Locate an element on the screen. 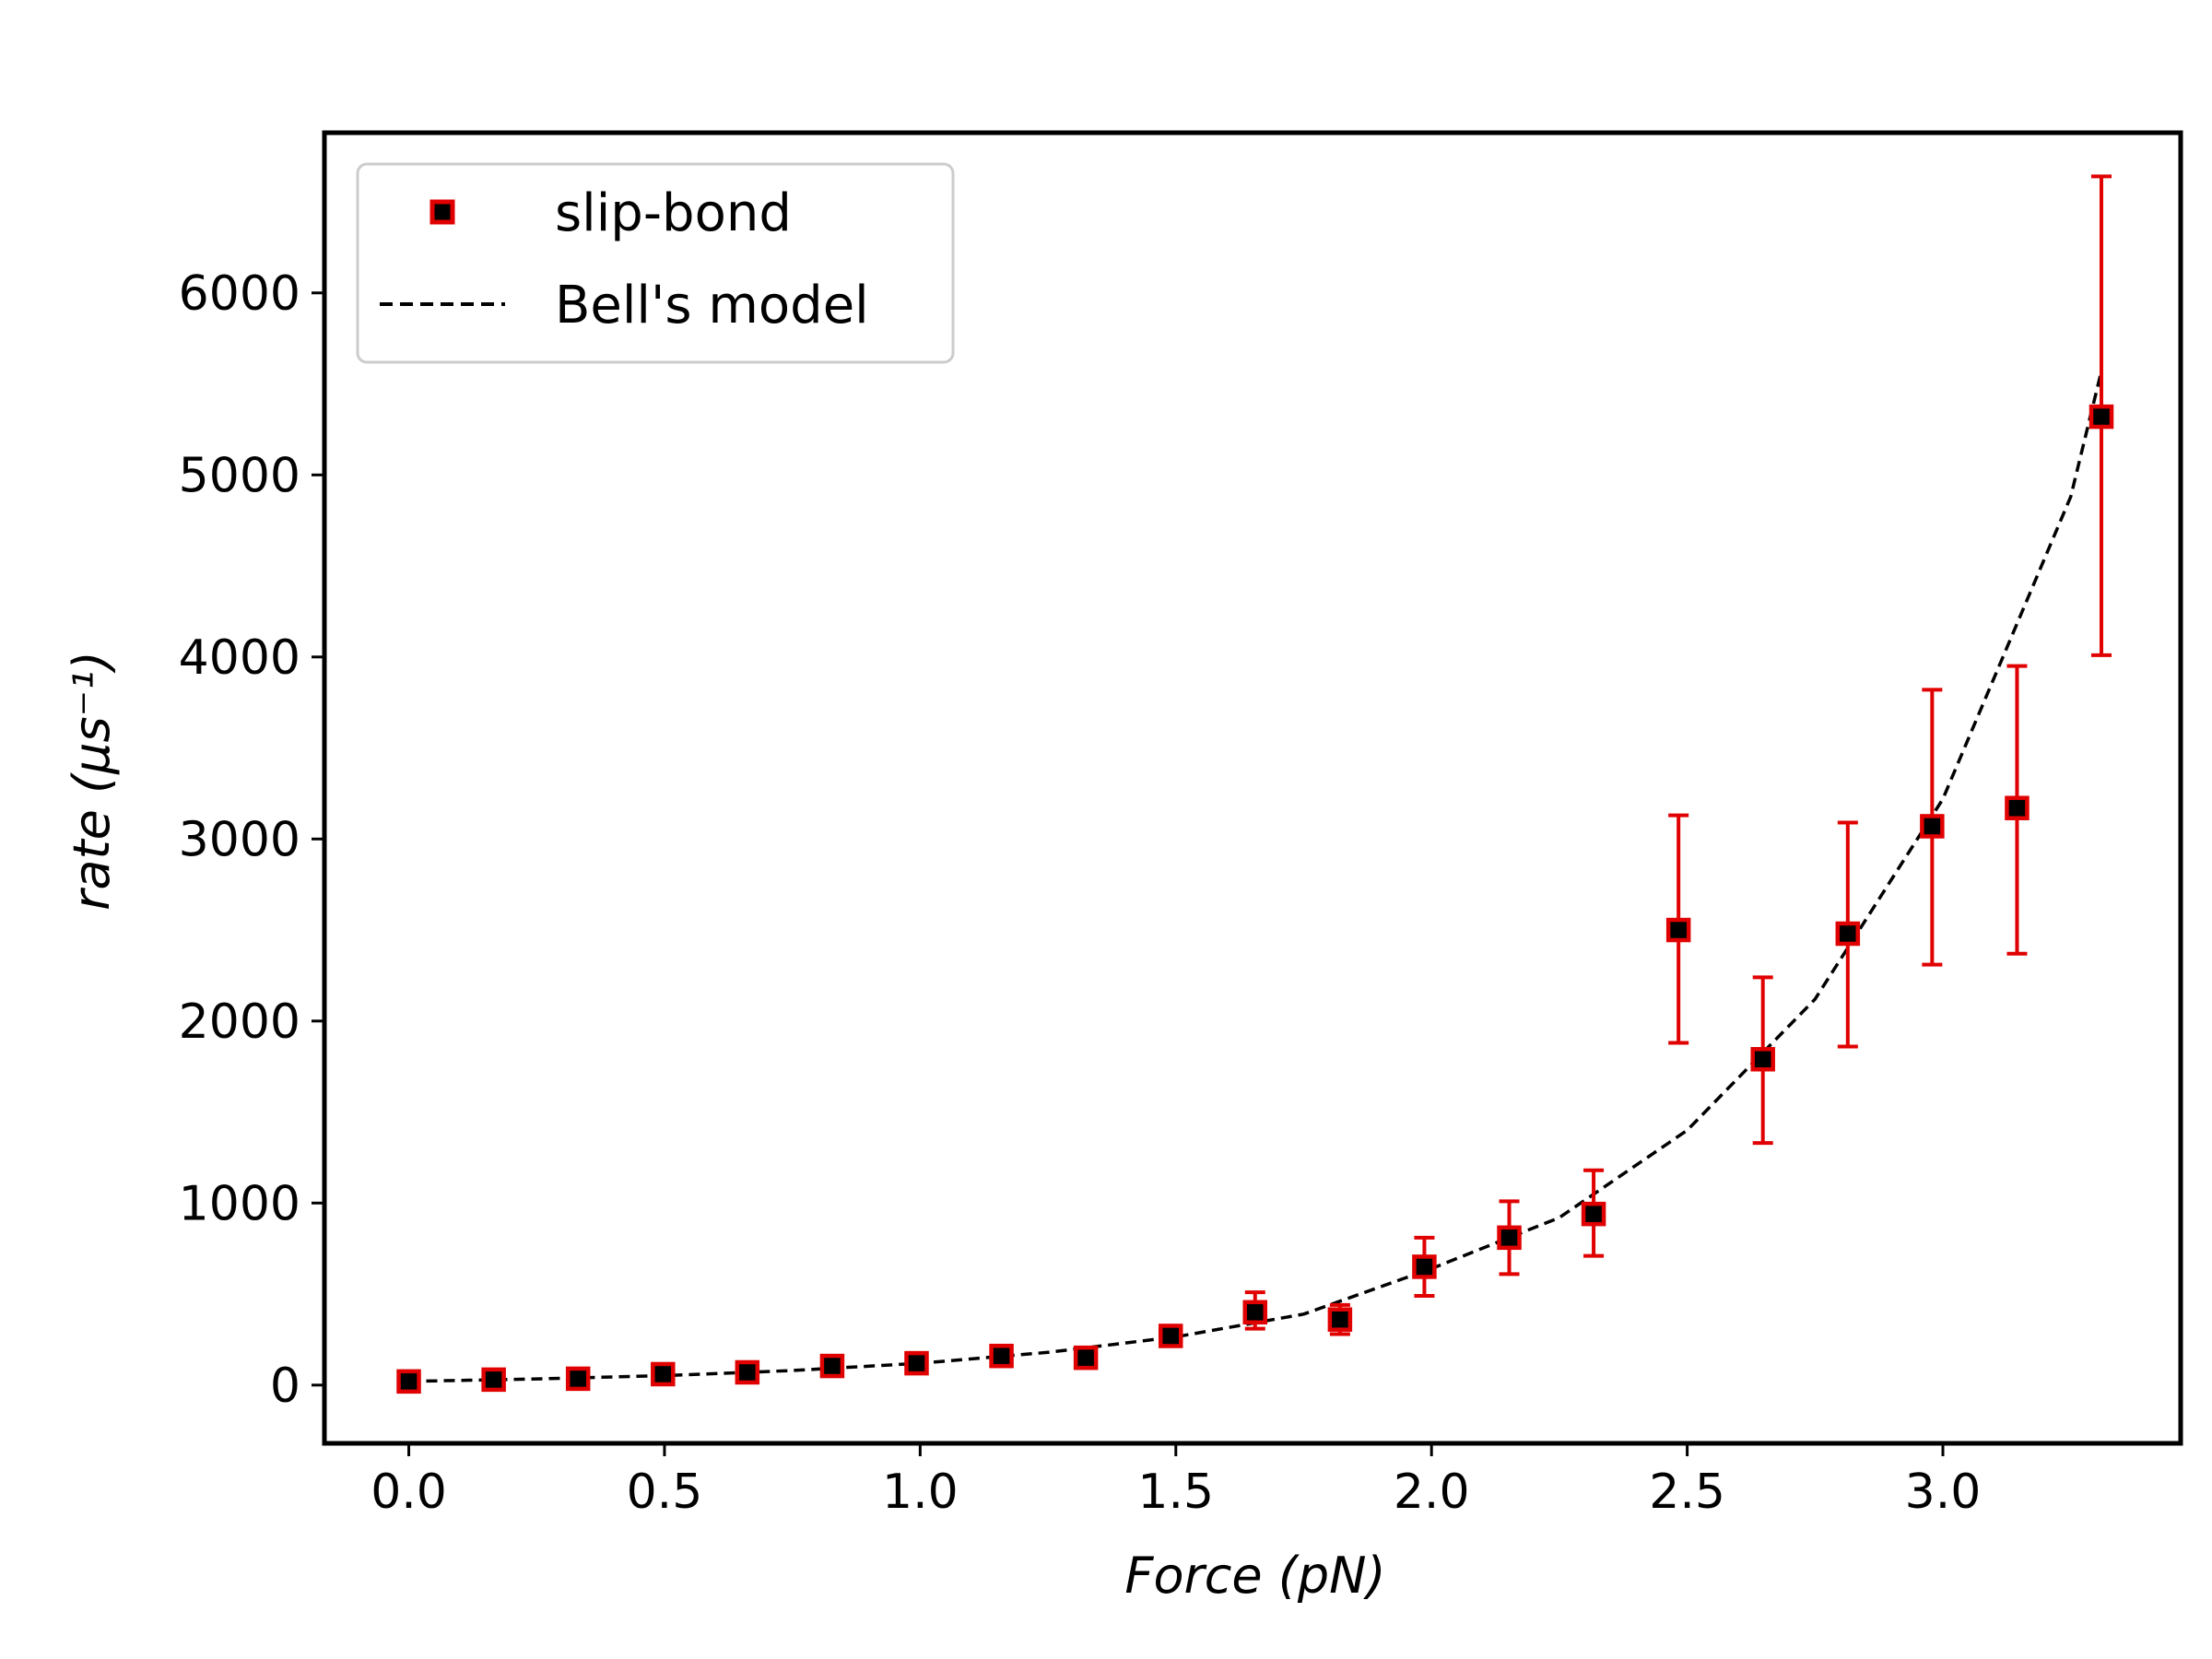 Image resolution: width=2212 pixels, height=1659 pixels. x-tick-label: 2.5 is located at coordinates (1687, 1492).